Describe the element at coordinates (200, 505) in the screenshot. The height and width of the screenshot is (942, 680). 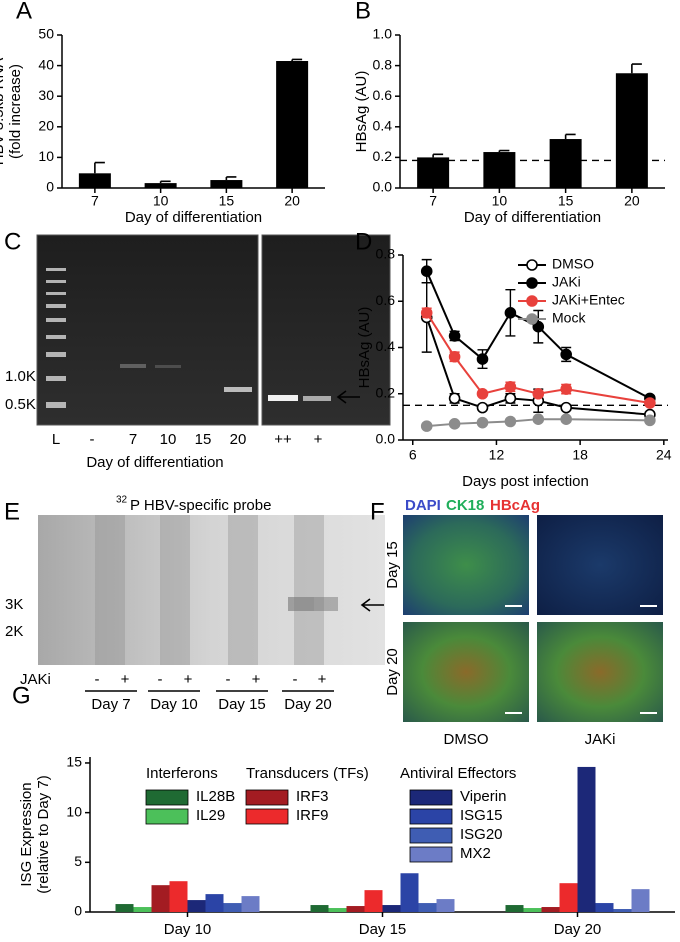
I see `probe-label: P HBV-specific probe` at that location.